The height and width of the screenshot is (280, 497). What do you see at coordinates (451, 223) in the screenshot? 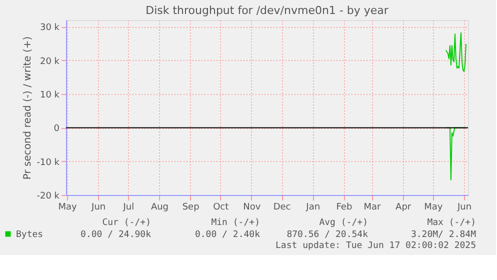
I see `text: Max (-/+)` at bounding box center [451, 223].